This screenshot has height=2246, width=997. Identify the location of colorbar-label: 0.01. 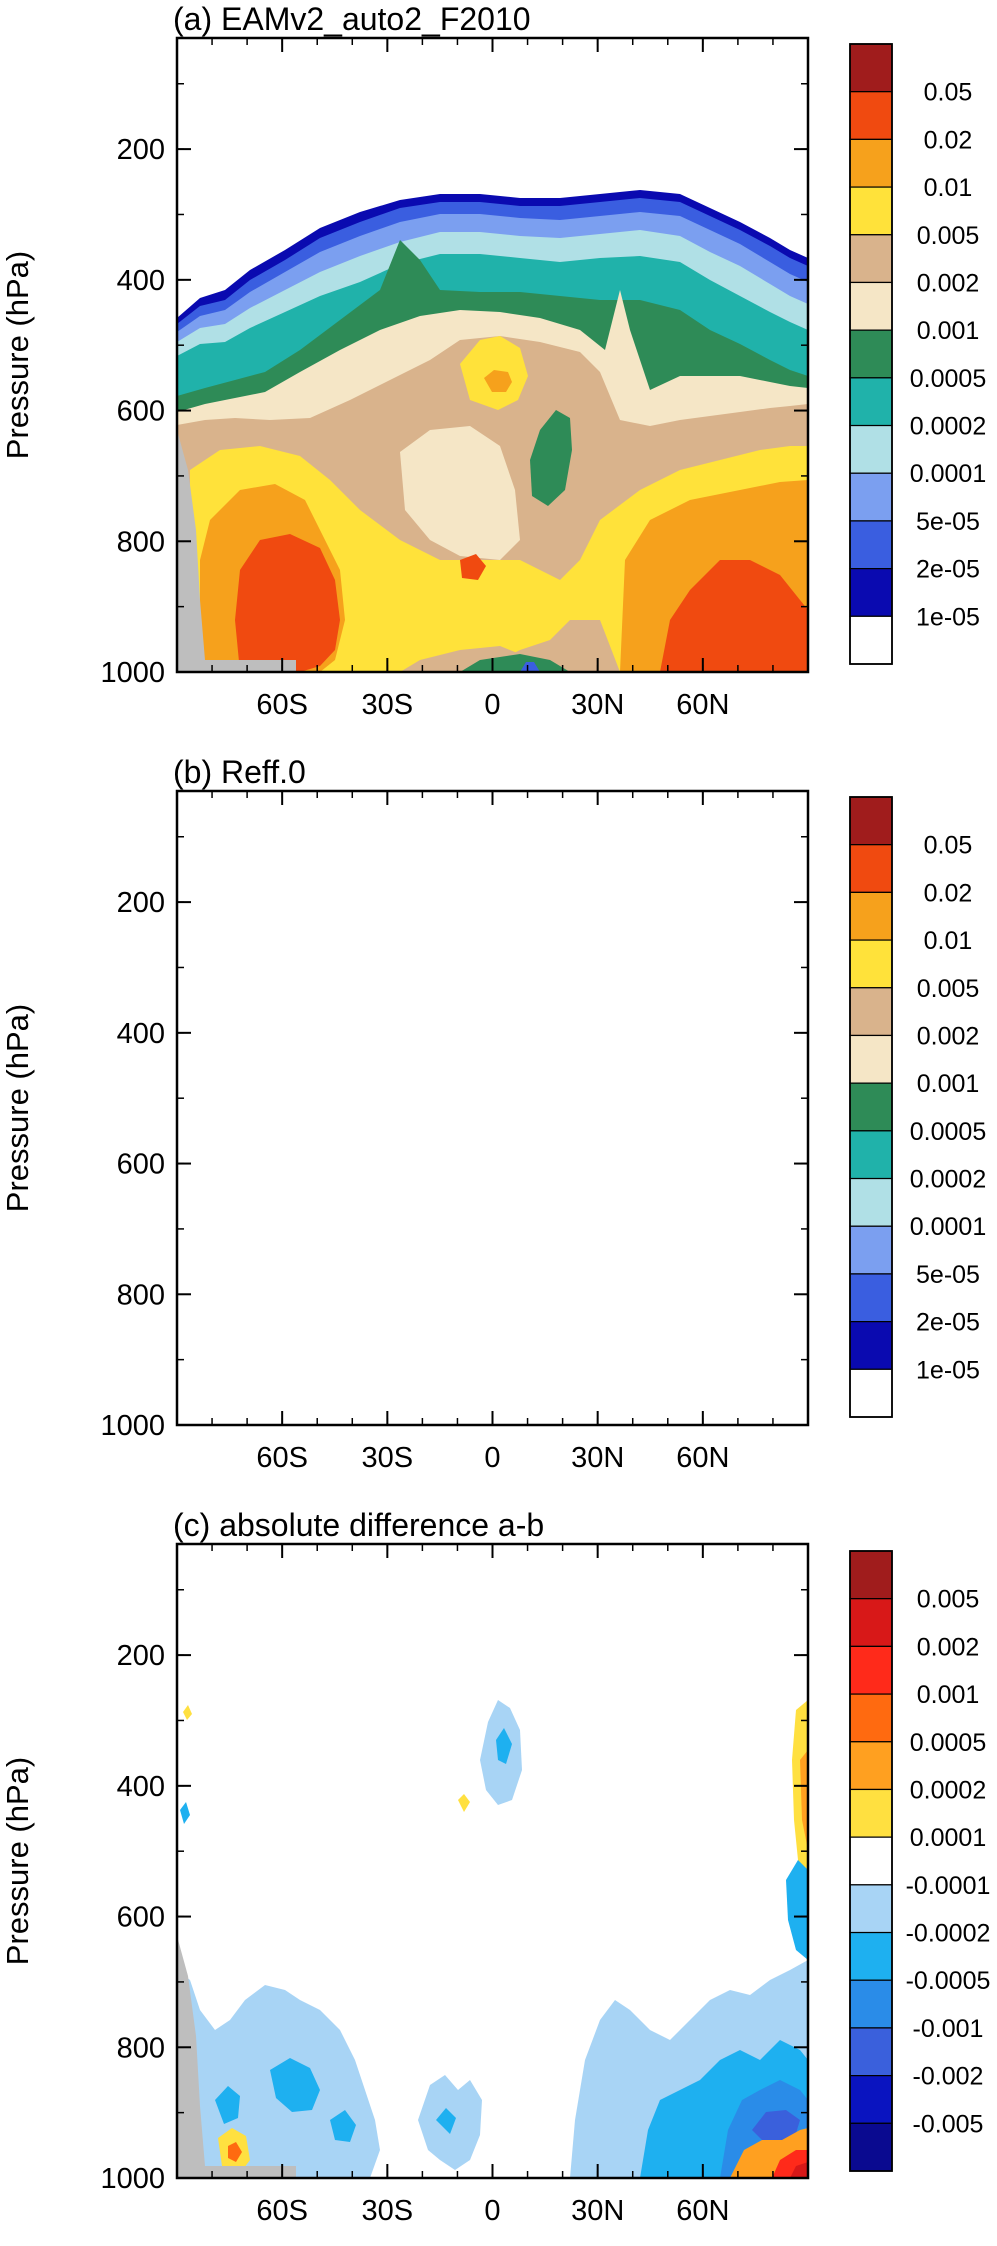
(948, 188).